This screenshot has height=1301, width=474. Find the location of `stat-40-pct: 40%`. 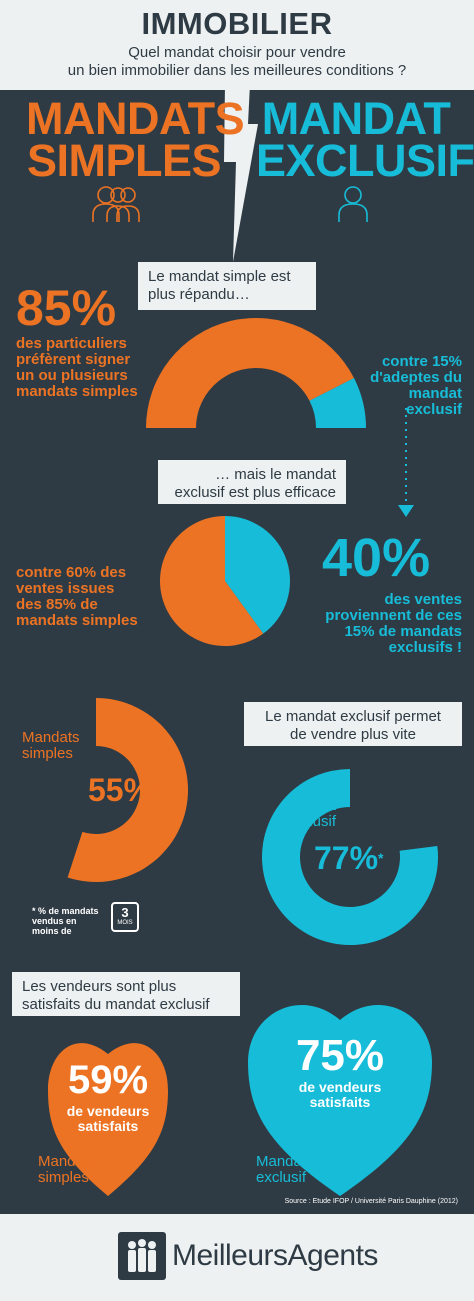

stat-40-pct: 40% is located at coordinates (376, 558).